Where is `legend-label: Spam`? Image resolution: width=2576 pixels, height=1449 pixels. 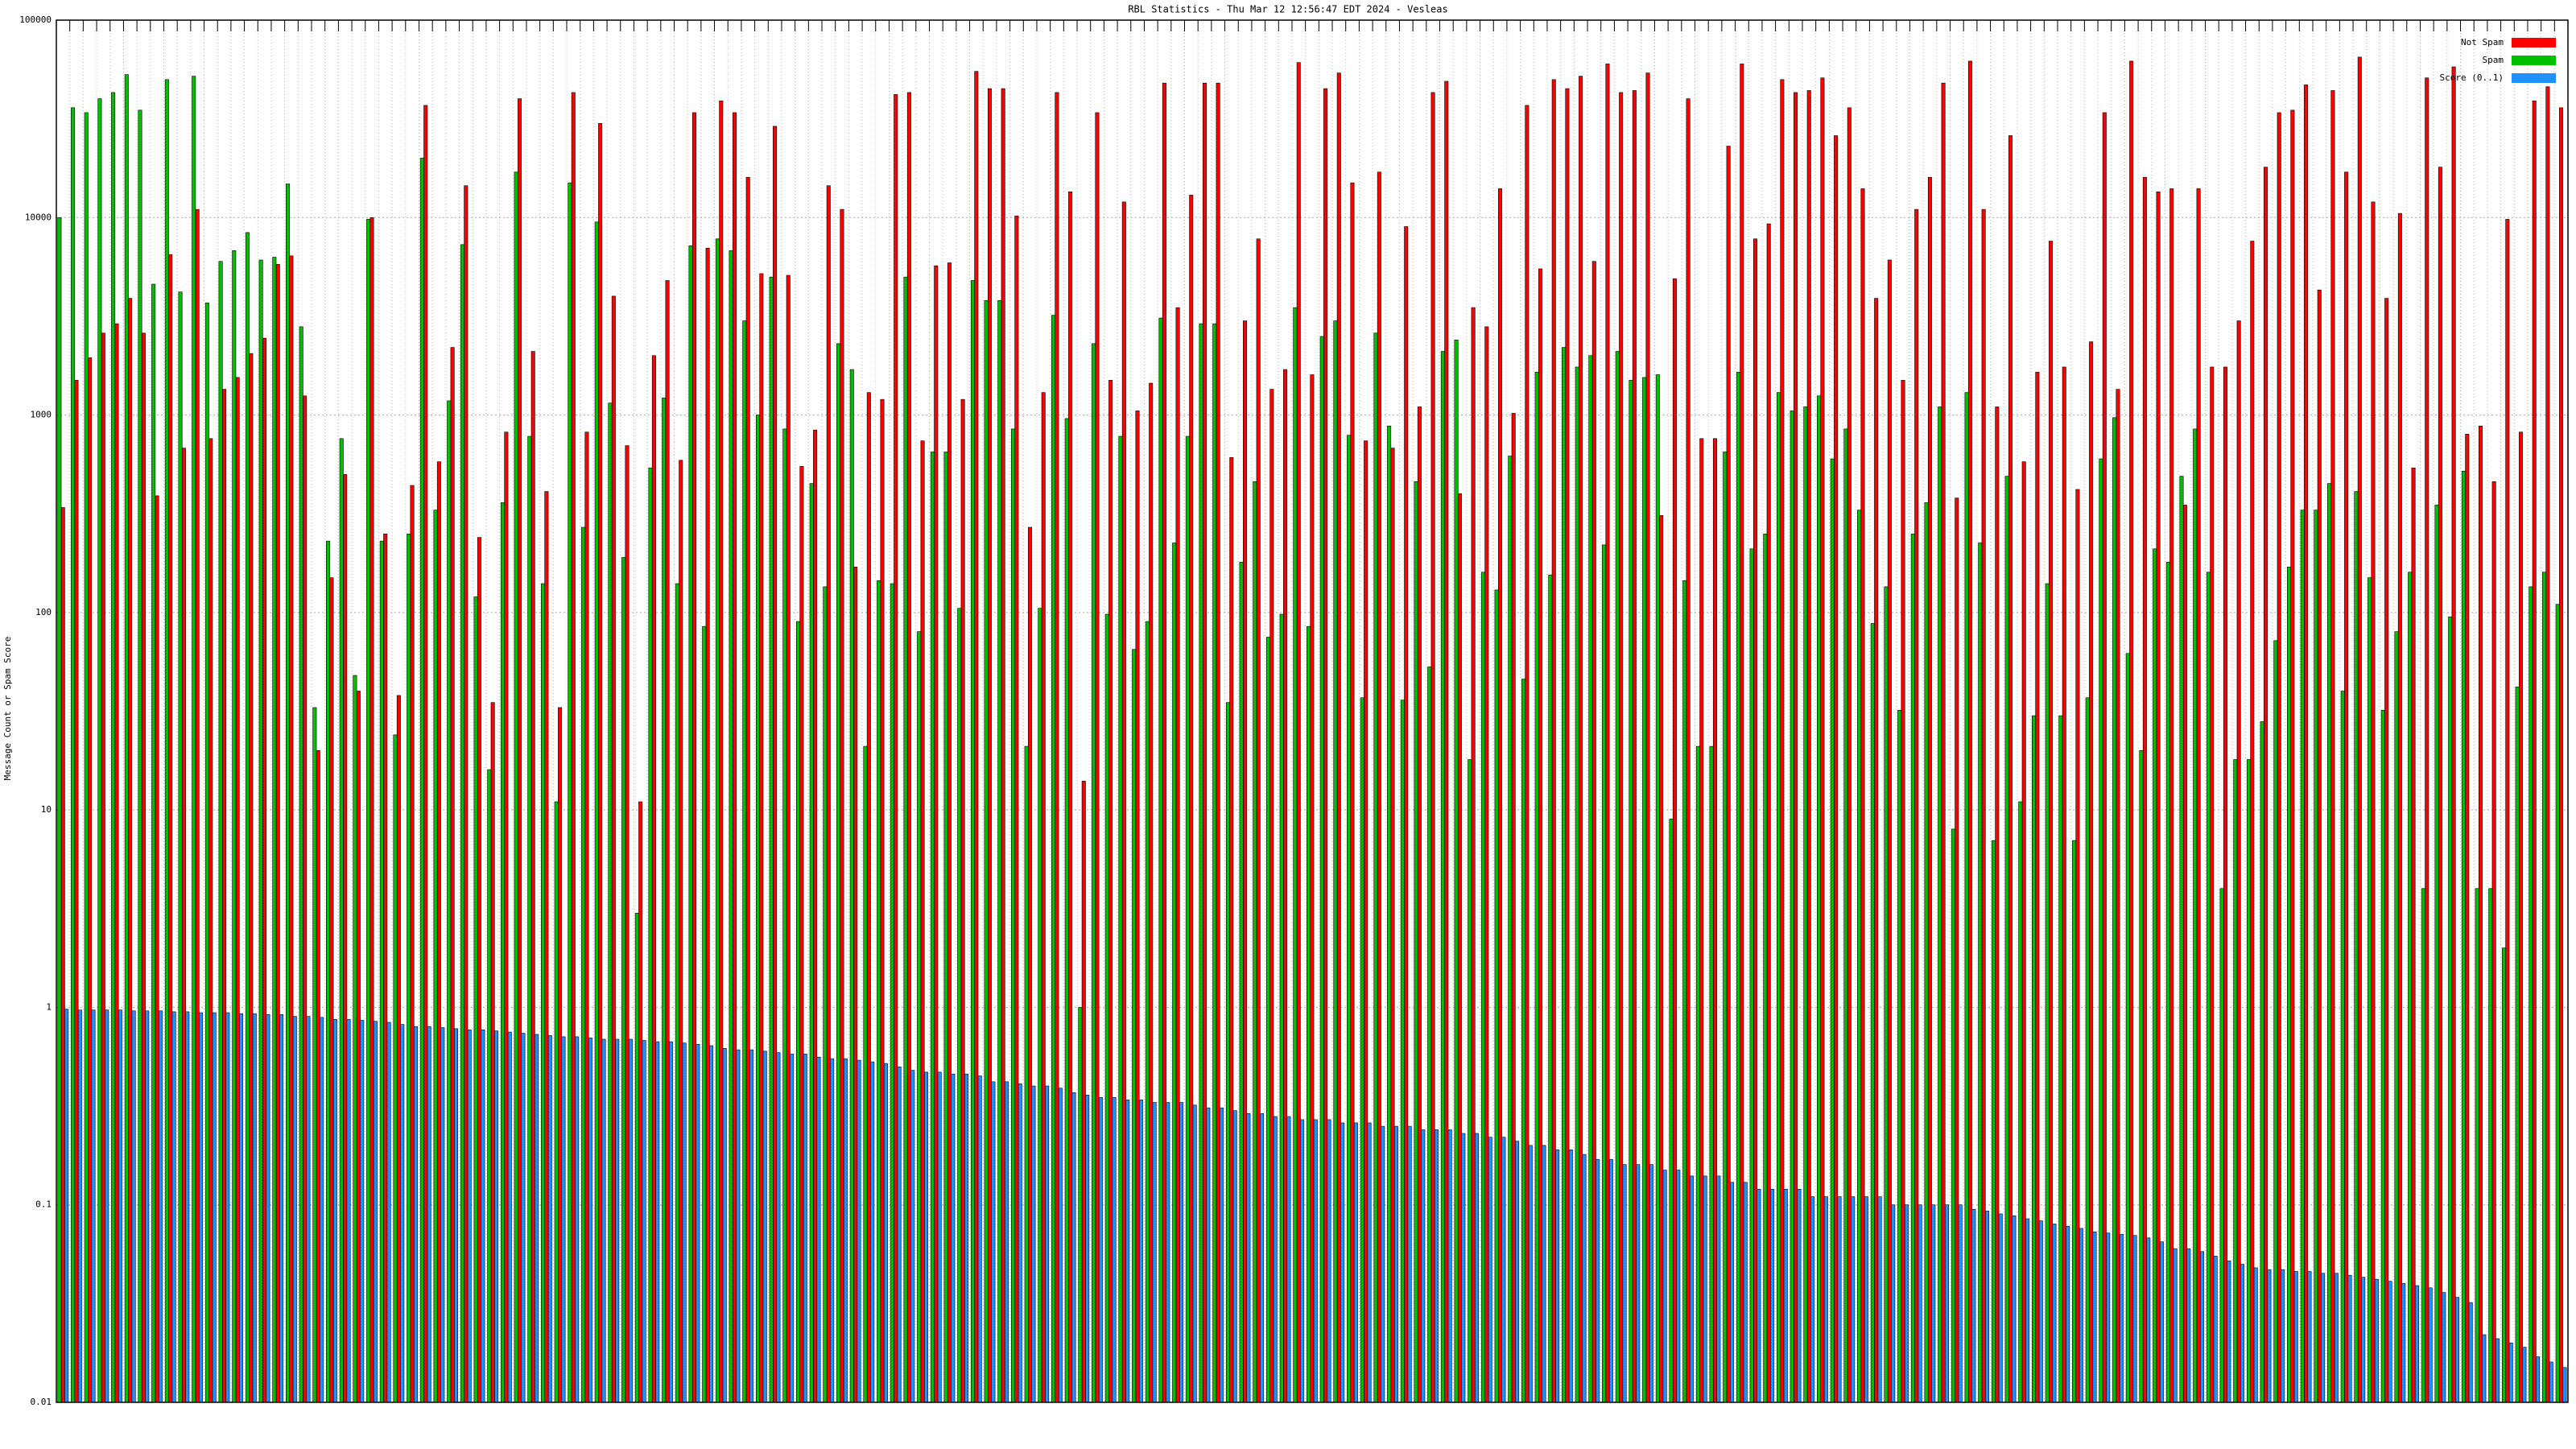
legend-label: Spam is located at coordinates (2493, 60).